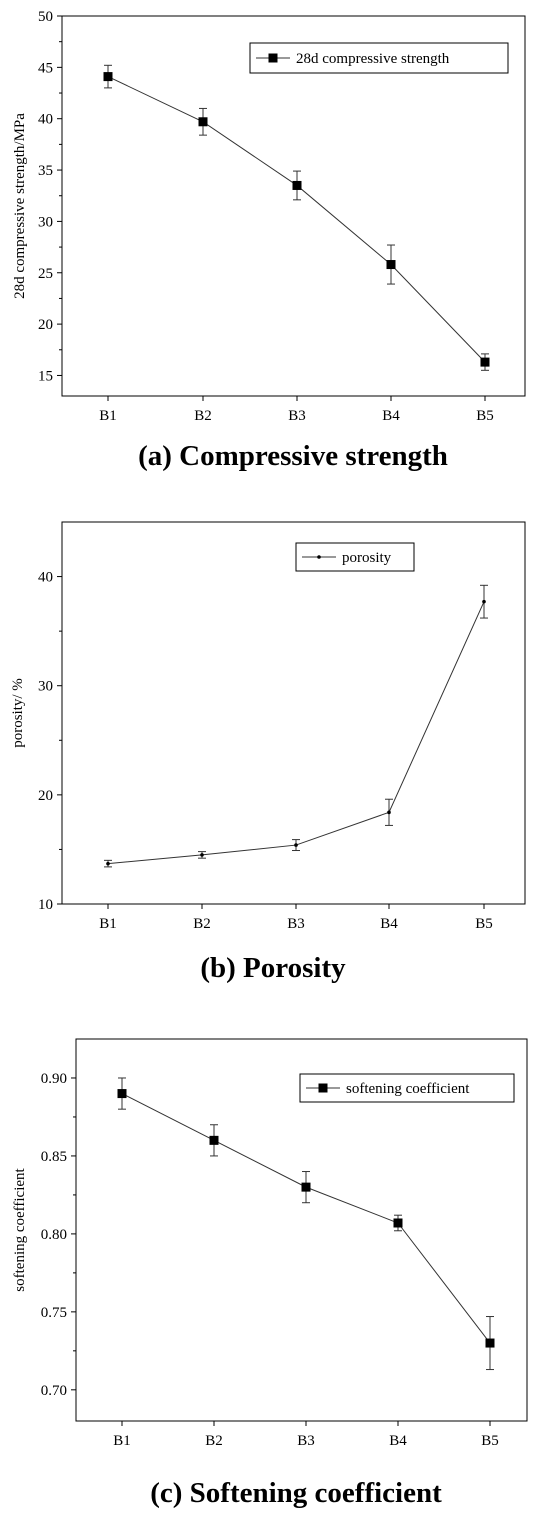  Describe the element at coordinates (408, 1089) in the screenshot. I see `legend-label: softening coefficient` at that location.